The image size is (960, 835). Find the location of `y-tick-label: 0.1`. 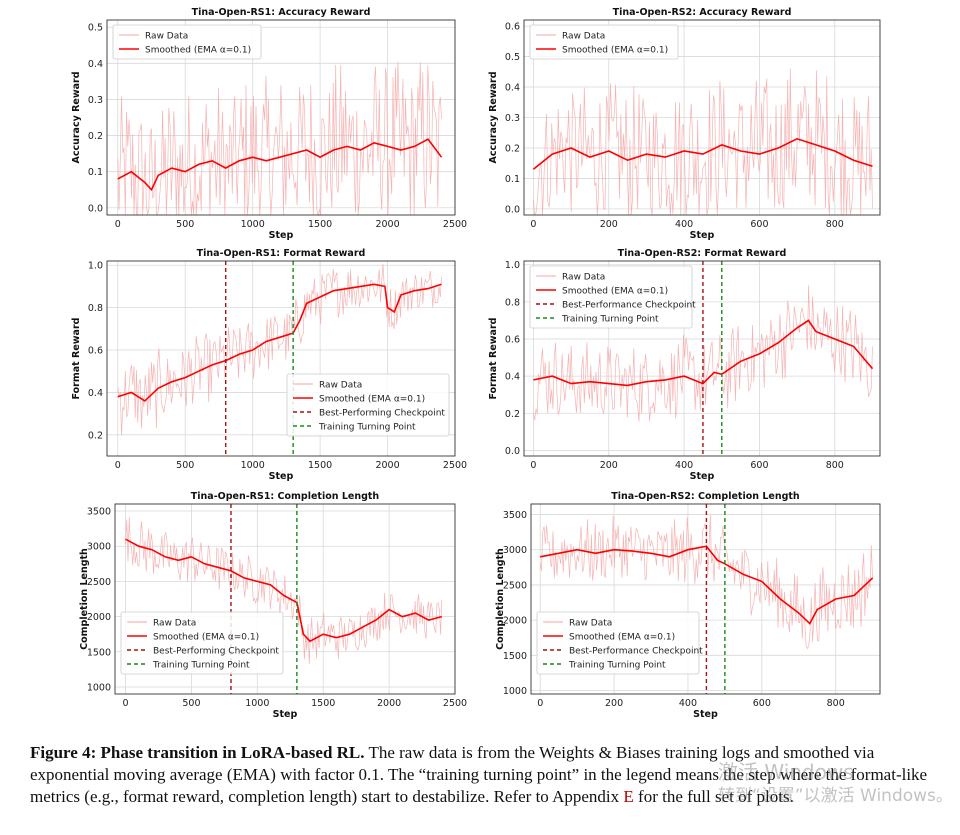

y-tick-label: 0.1 is located at coordinates (95, 172).